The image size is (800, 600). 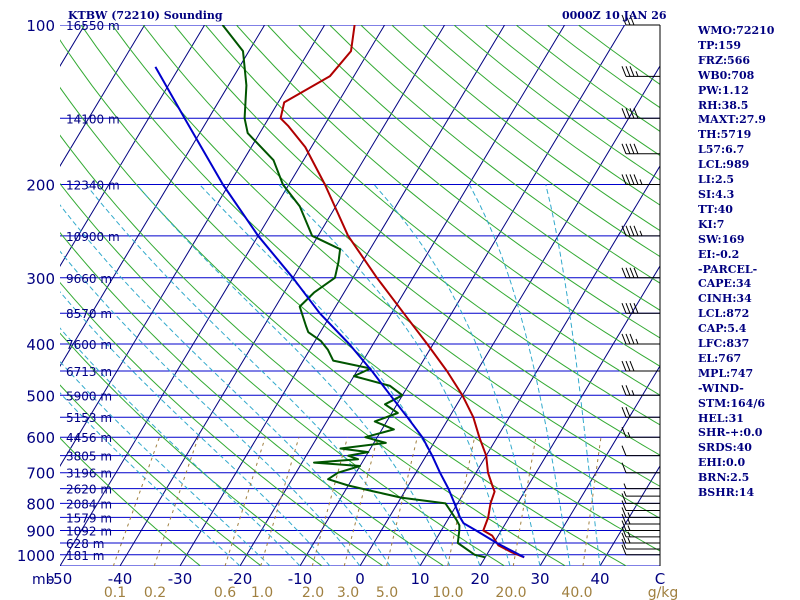 What do you see at coordinates (387, 592) in the screenshot?
I see `mixing-ratio-label: 5.0` at bounding box center [387, 592].